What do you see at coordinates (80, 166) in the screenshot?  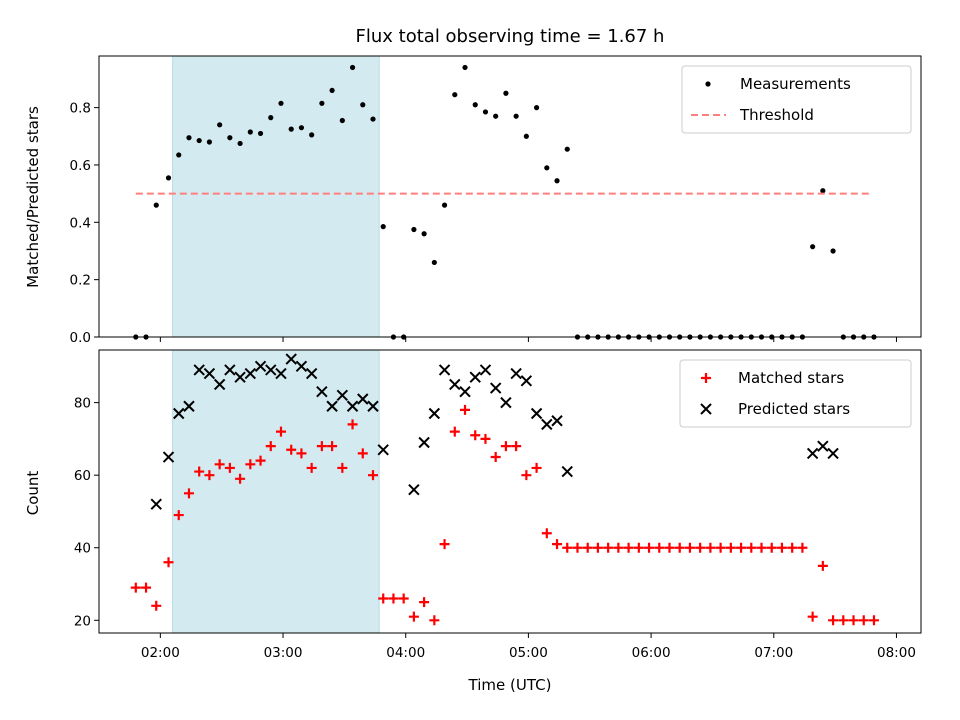 I see `top-y-tick-label: 0.6` at bounding box center [80, 166].